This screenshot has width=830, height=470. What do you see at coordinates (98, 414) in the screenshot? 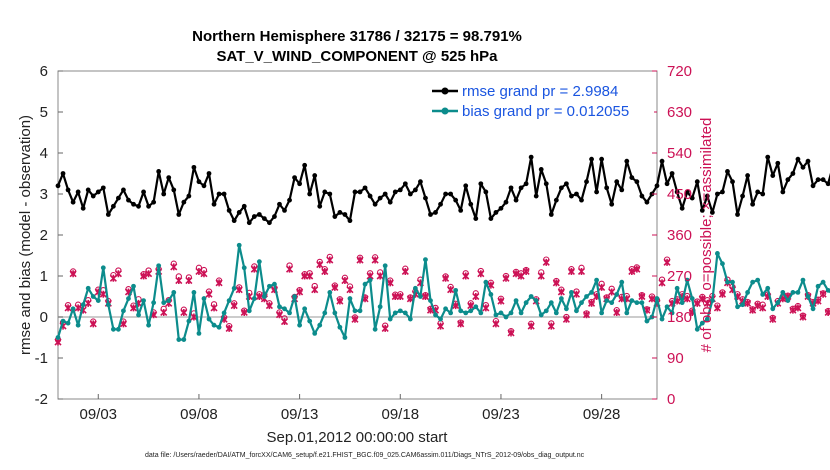
I see `x-tick-label: 09/03` at bounding box center [98, 414].